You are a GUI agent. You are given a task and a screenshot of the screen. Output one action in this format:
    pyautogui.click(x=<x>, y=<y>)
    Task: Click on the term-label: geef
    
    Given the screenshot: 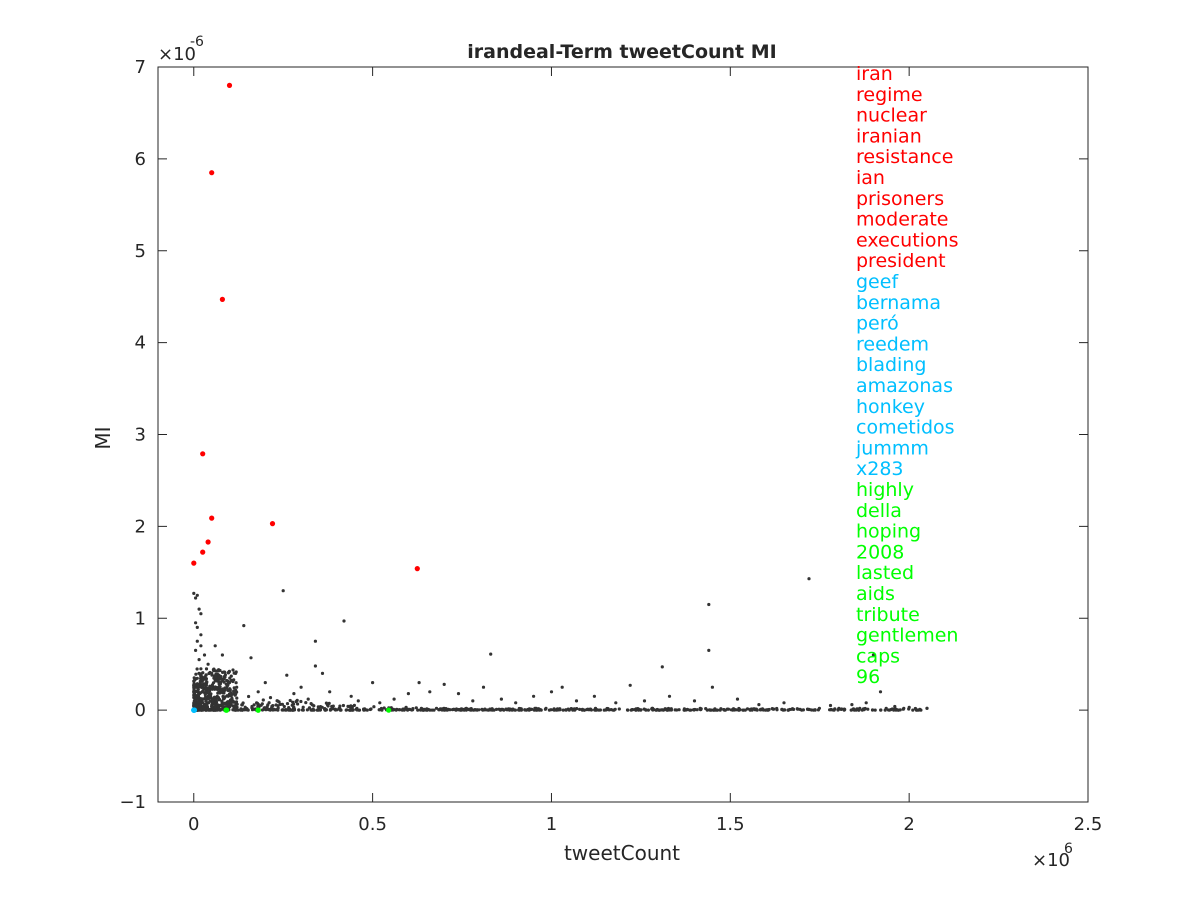 What is the action you would take?
    pyautogui.click(x=877, y=282)
    